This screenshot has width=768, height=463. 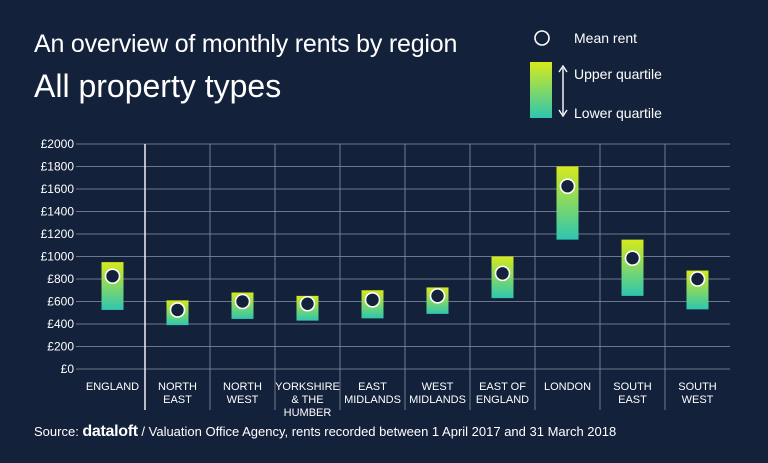 What do you see at coordinates (110, 431) in the screenshot?
I see `dataloft-logo: dataloft` at bounding box center [110, 431].